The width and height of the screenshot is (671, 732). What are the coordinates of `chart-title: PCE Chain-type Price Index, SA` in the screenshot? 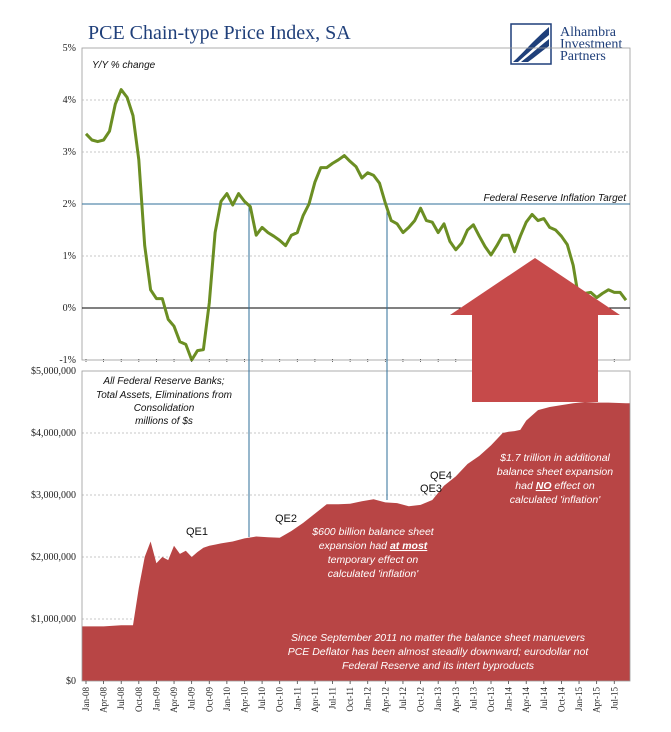 It's located at (219, 33).